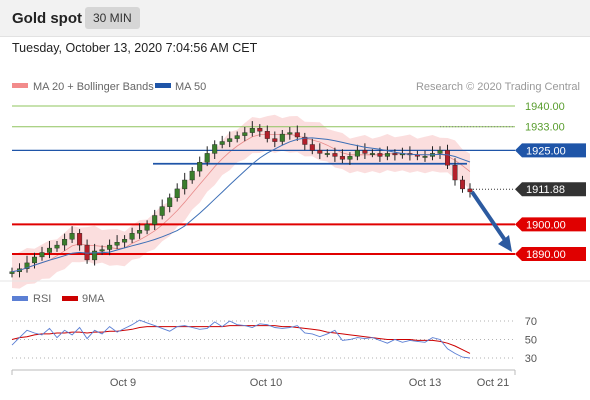  I want to click on last-price-label: 1911.88, so click(545, 190).